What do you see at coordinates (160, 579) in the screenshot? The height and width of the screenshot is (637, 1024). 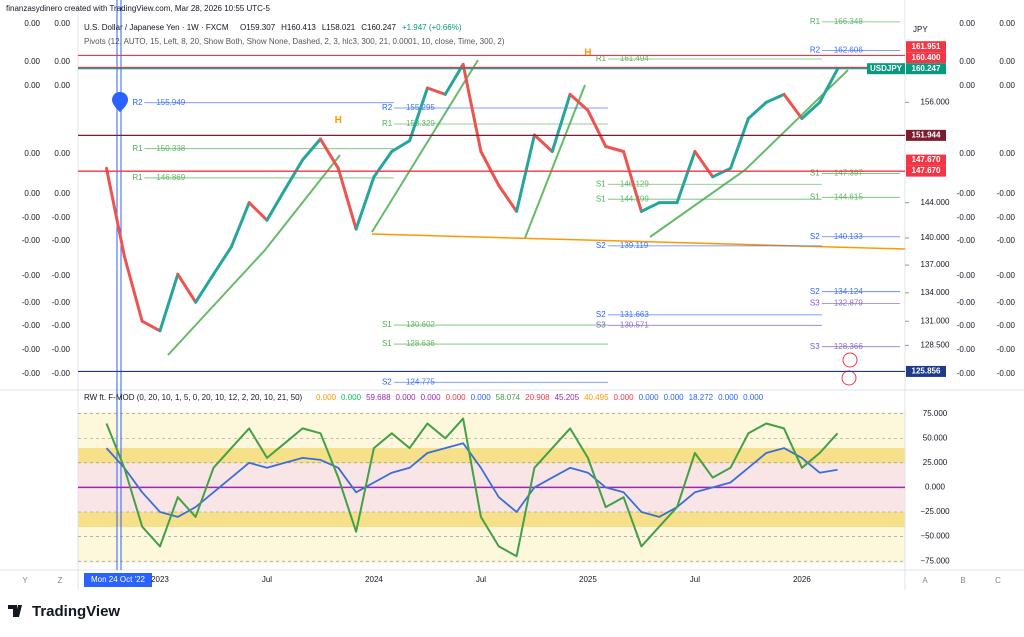 I see `x-tick-label: 2023` at bounding box center [160, 579].